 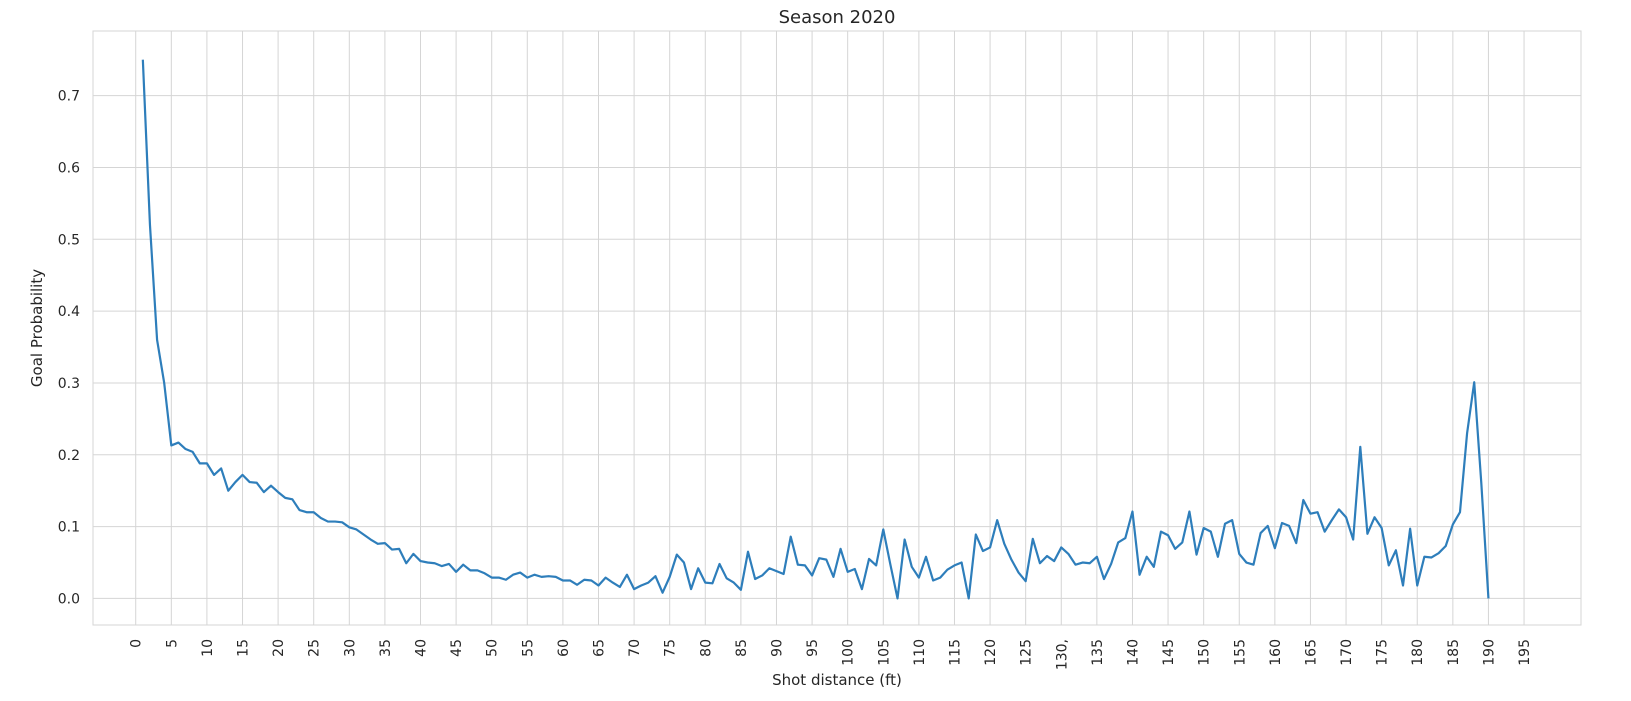 What do you see at coordinates (137, 643) in the screenshot?
I see `x-tick-label: 0` at bounding box center [137, 643].